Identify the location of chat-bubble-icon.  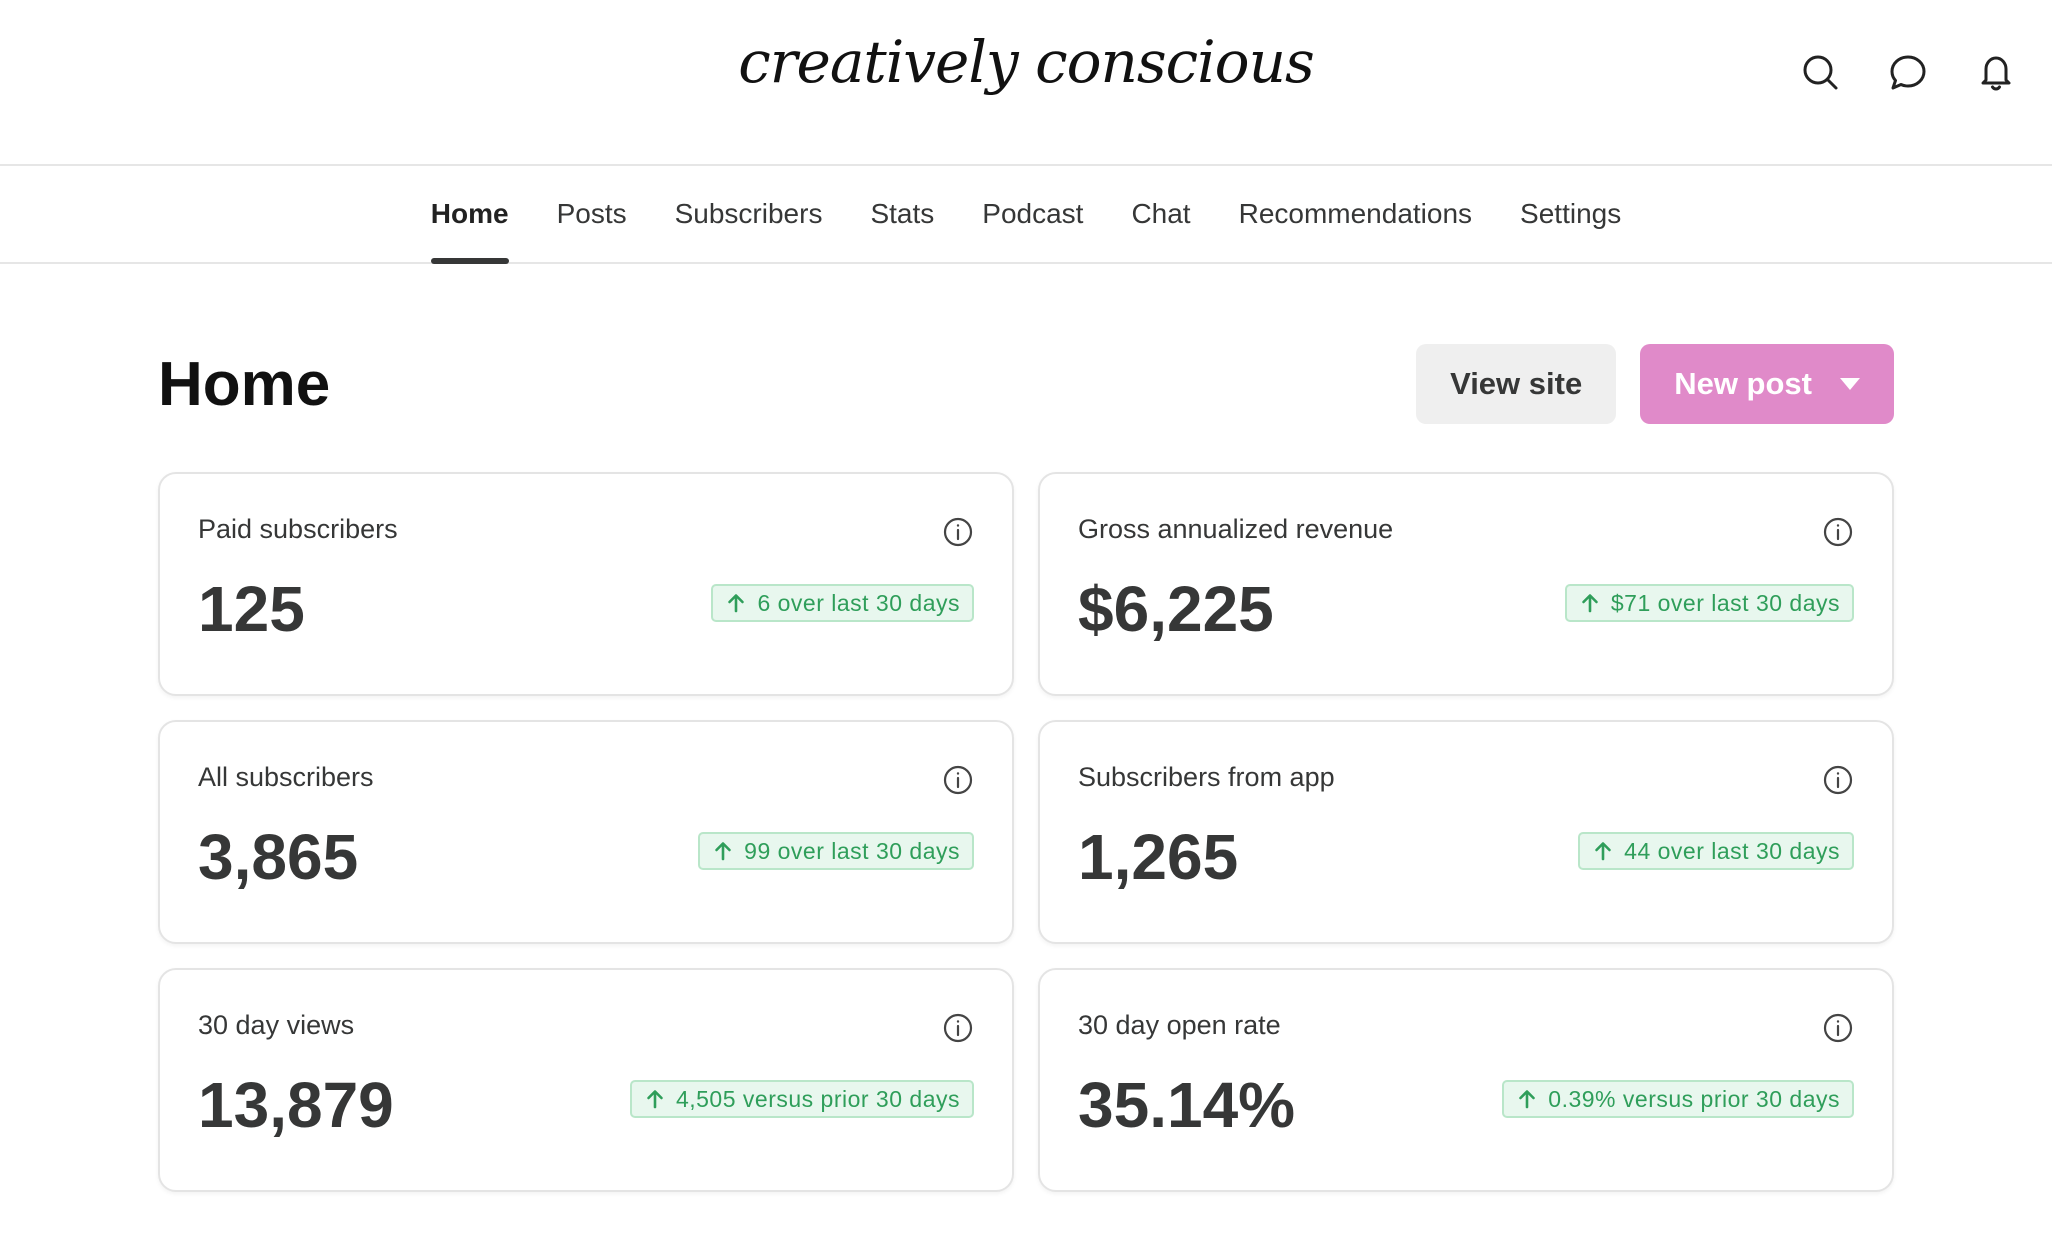
(1908, 72).